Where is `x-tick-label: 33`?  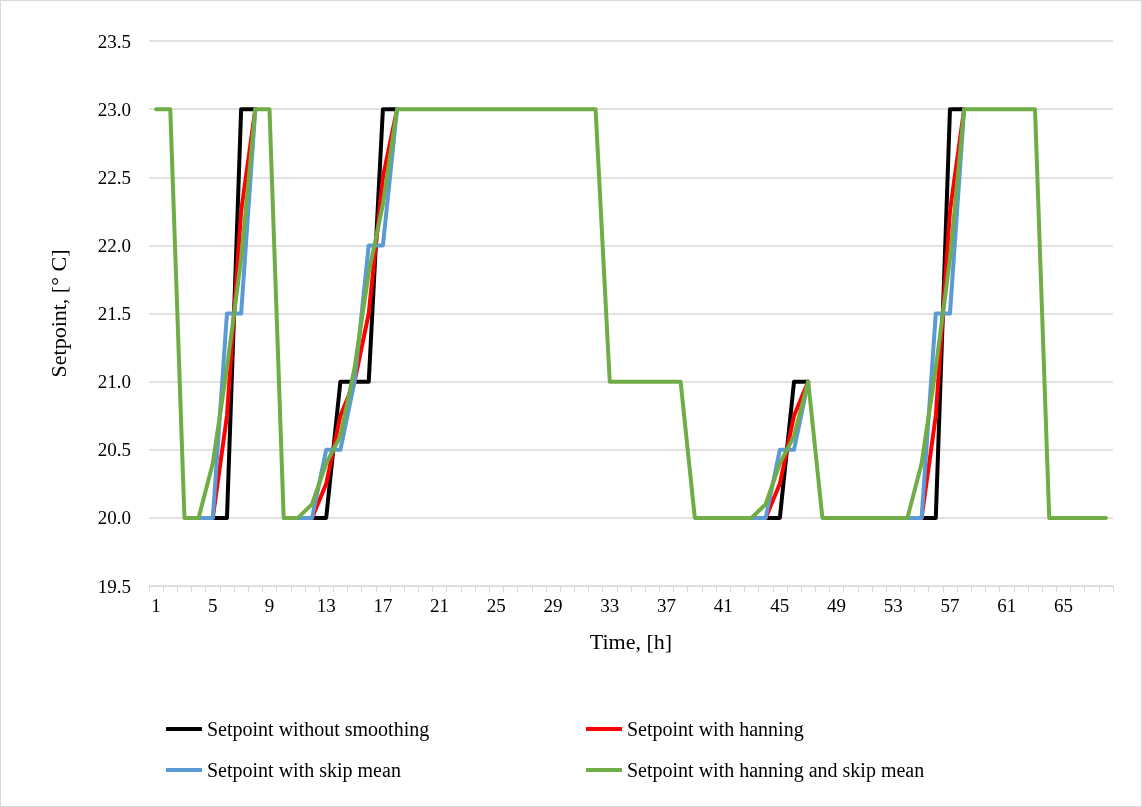
x-tick-label: 33 is located at coordinates (610, 605).